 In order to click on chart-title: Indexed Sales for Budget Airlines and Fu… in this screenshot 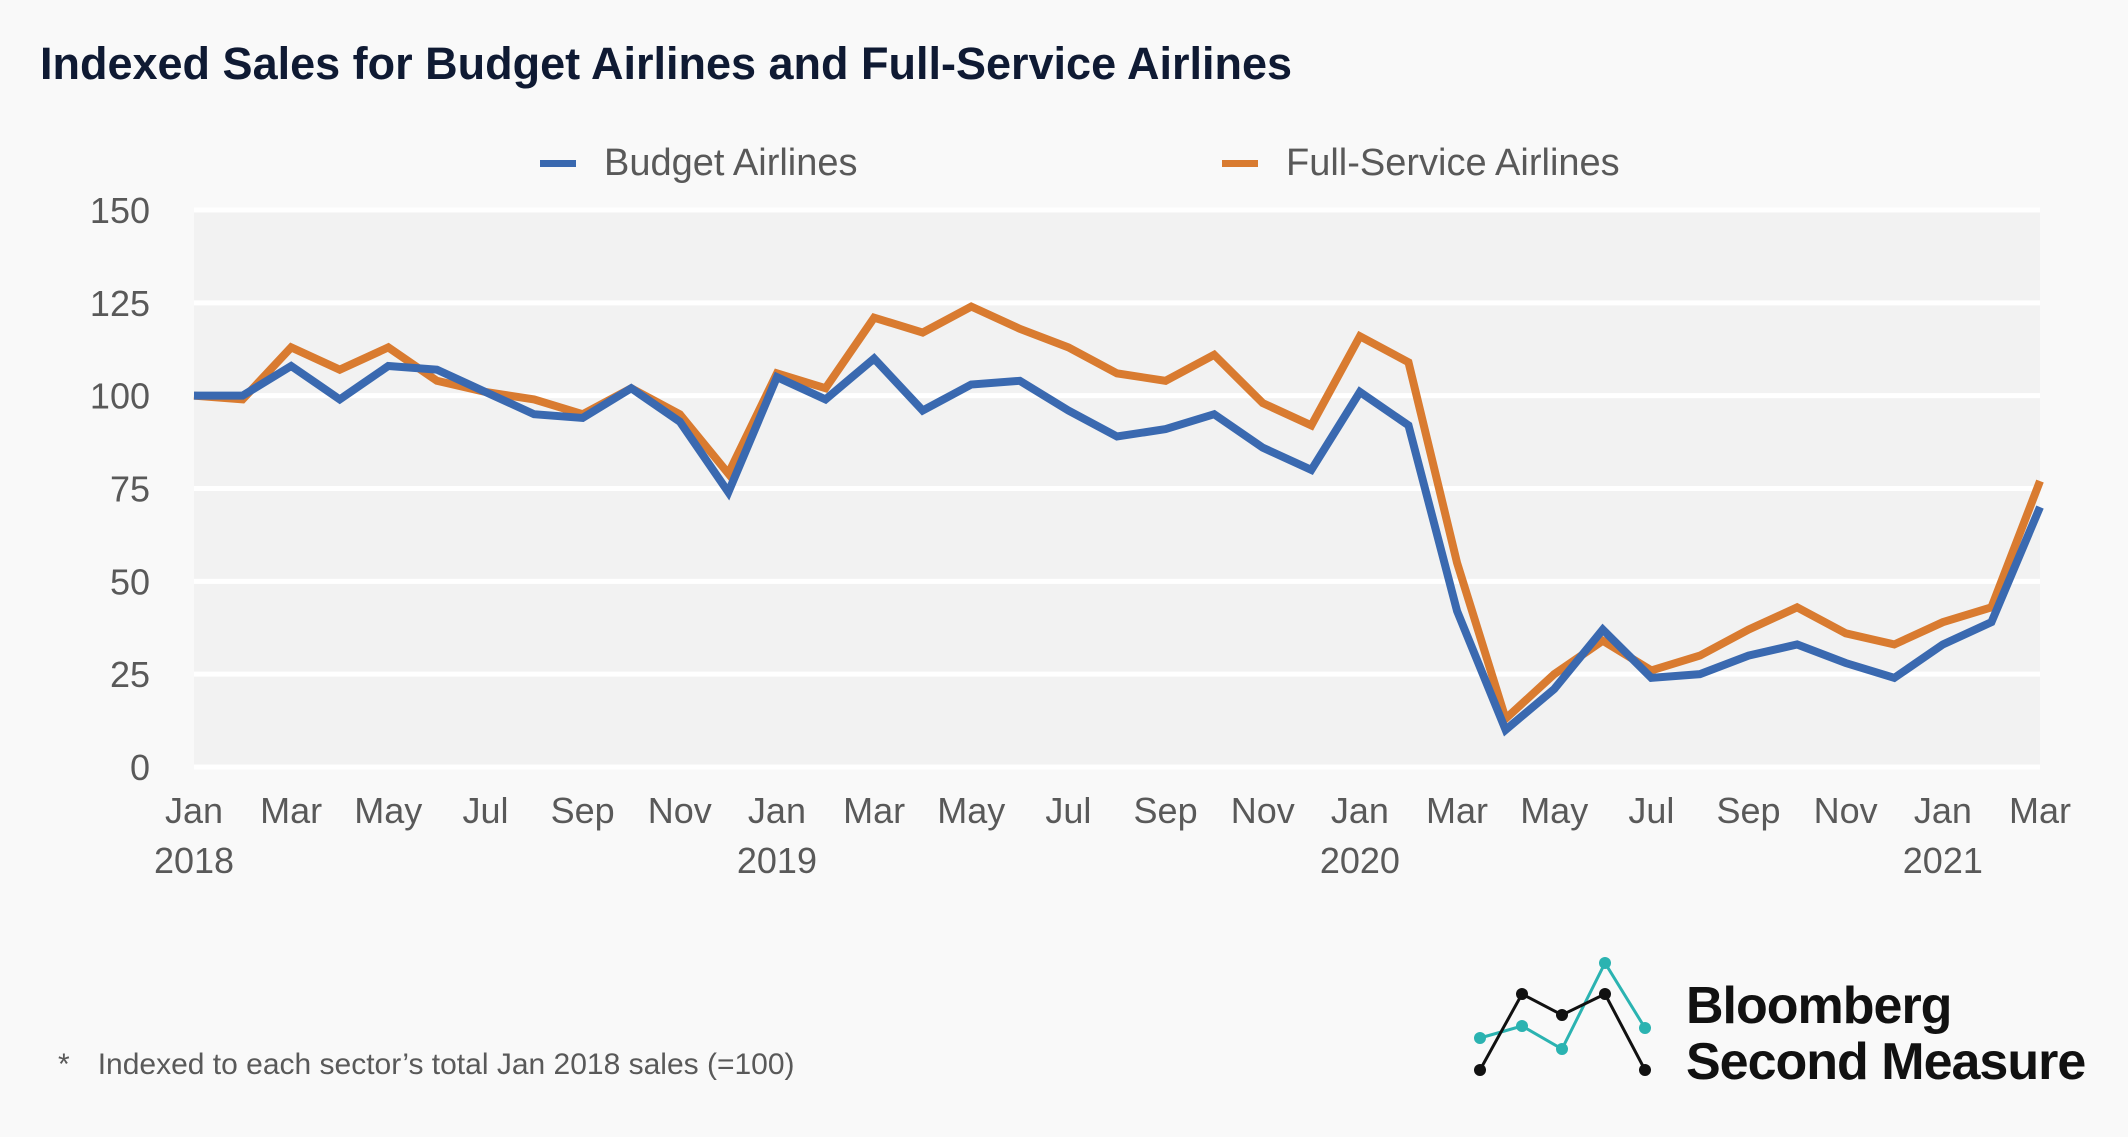, I will do `click(666, 63)`.